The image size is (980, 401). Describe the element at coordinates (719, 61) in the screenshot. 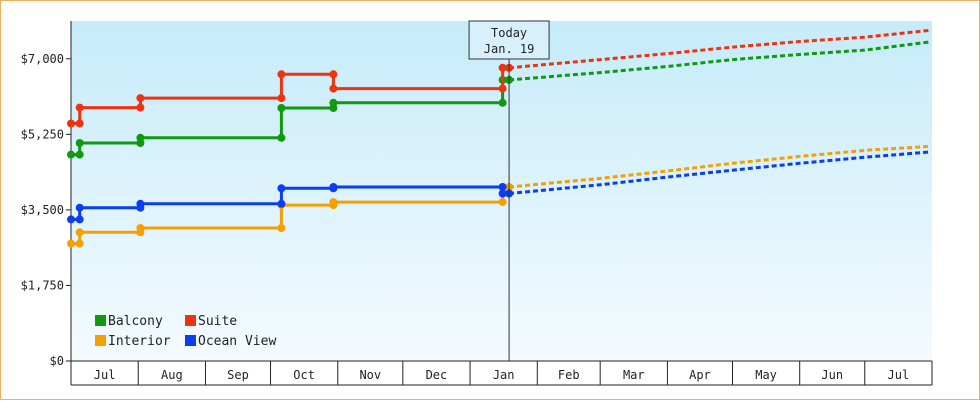

I see `series-forecast-balcony` at that location.